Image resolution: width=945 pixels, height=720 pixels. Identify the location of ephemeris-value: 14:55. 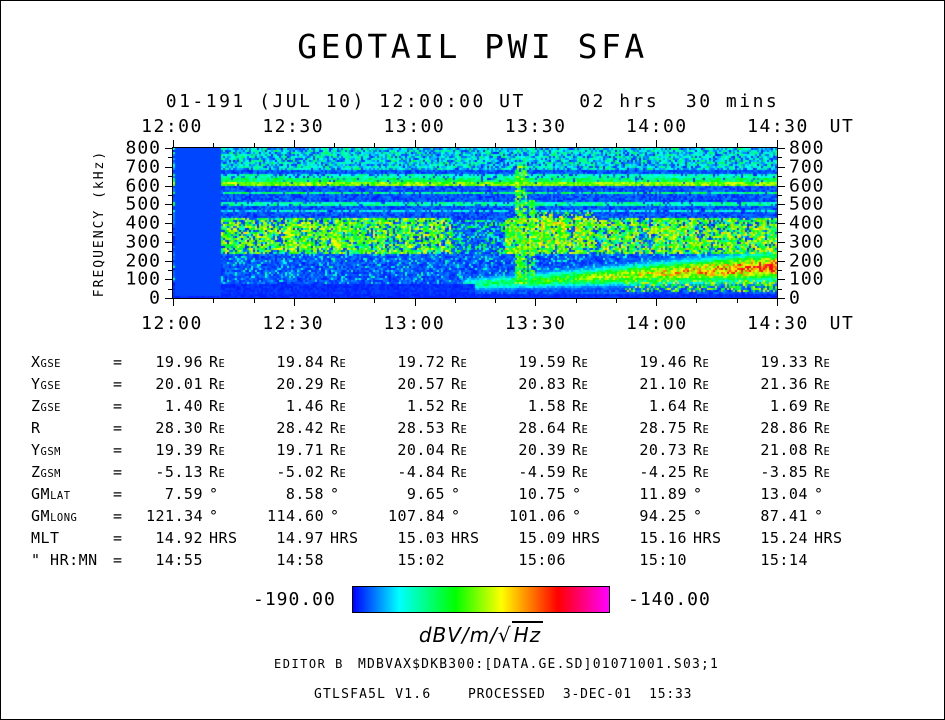
(179, 560).